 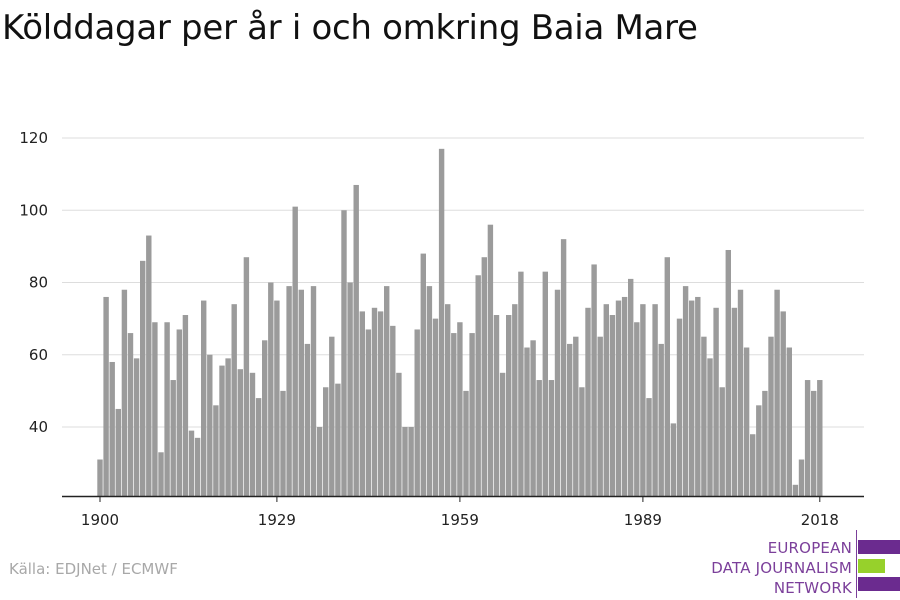 What do you see at coordinates (716, 401) in the screenshot?
I see `bar-2001` at bounding box center [716, 401].